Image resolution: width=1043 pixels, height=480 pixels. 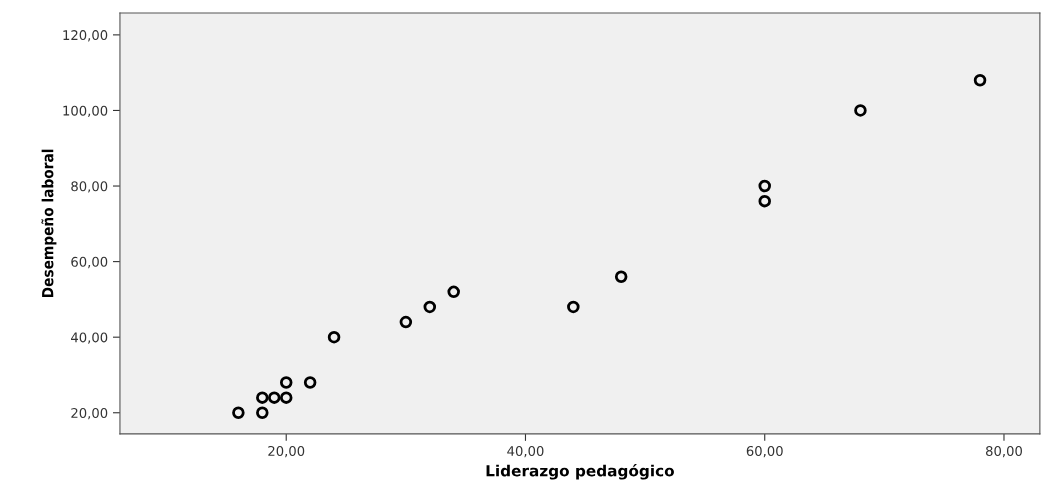 I want to click on y-tick-label: 60,00, so click(x=89, y=262).